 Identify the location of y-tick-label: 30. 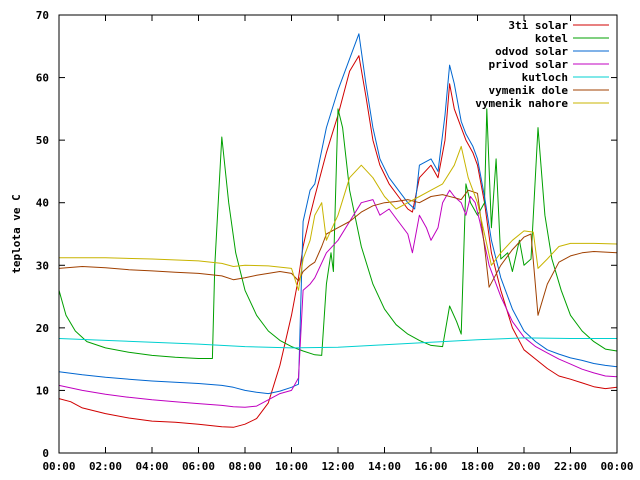
(42, 265).